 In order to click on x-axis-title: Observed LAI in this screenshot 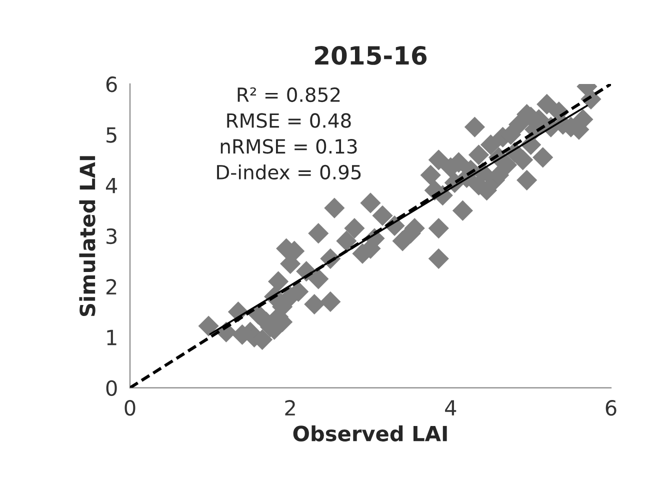, I will do `click(370, 433)`.